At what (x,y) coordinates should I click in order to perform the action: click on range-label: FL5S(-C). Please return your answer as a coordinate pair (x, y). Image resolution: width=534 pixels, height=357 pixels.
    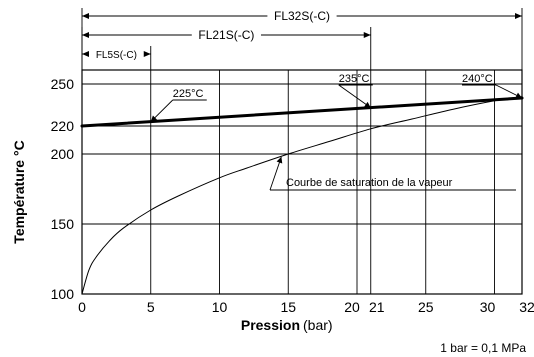
    Looking at the image, I should click on (116, 55).